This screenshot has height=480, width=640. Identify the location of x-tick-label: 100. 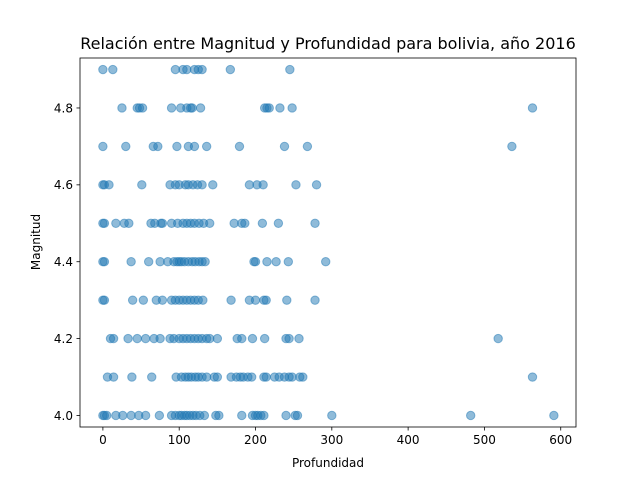
(179, 440).